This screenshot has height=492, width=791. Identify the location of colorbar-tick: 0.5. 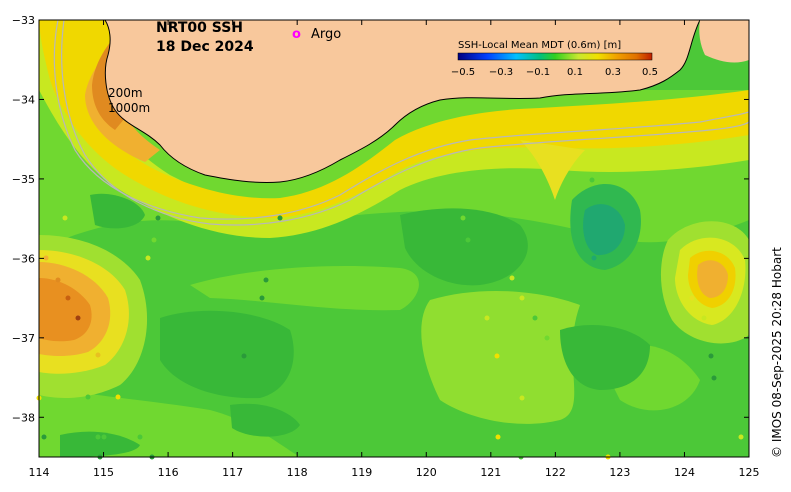
(650, 72).